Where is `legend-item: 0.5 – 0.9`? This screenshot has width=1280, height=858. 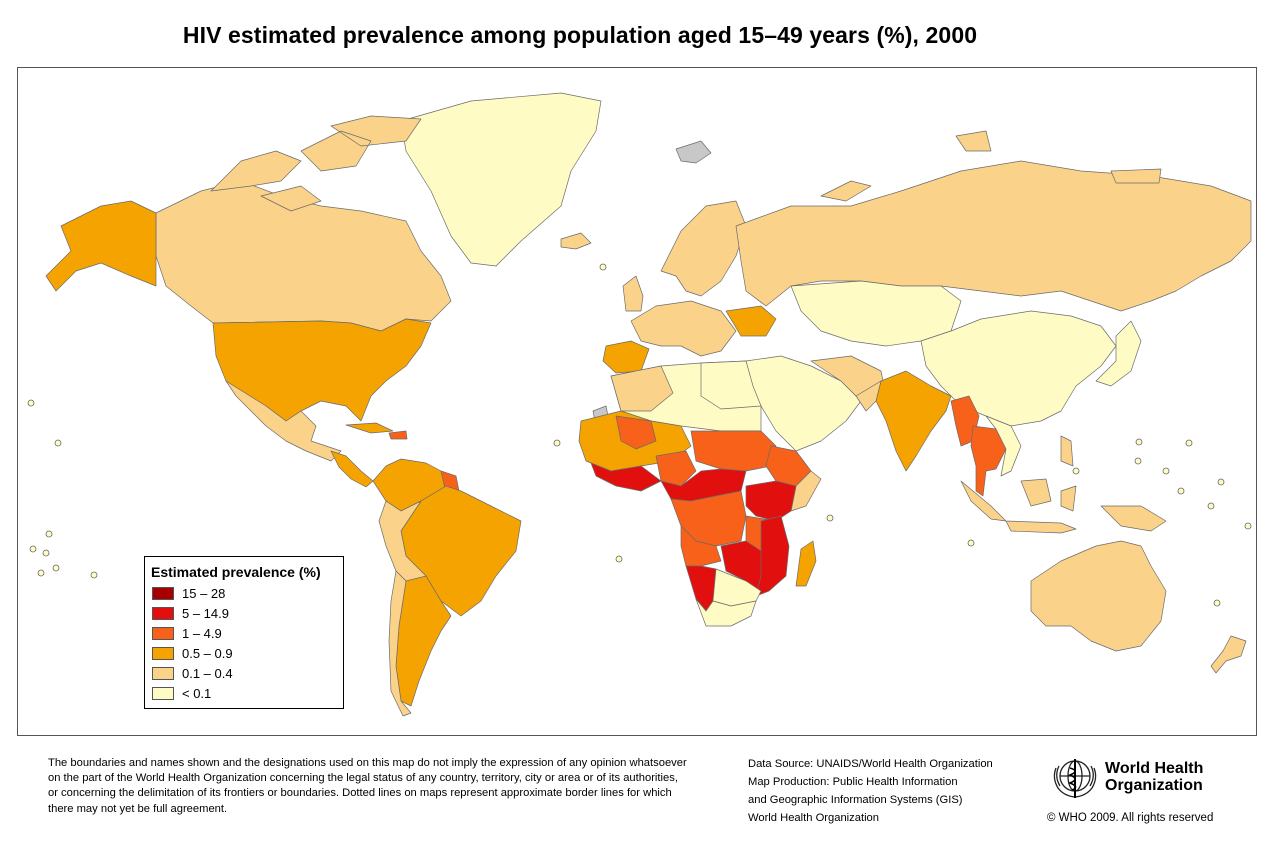 legend-item: 0.5 – 0.9 is located at coordinates (192, 653).